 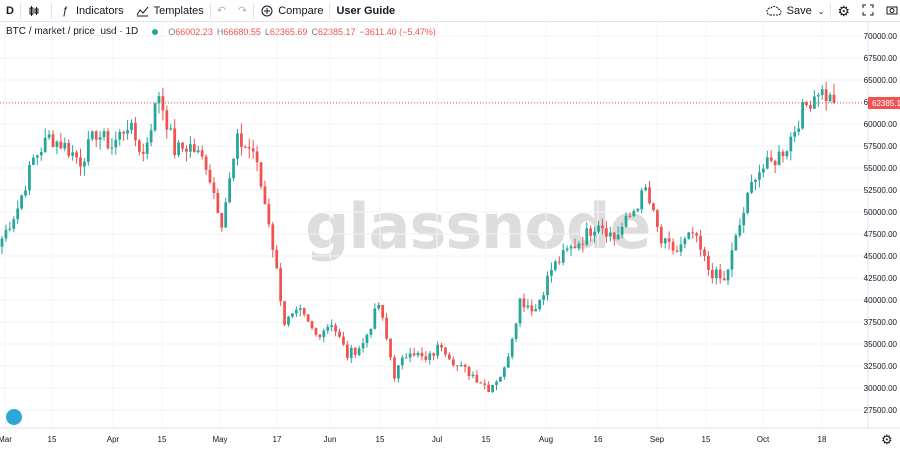 I want to click on price-tick-label: 27500.00, so click(x=881, y=410).